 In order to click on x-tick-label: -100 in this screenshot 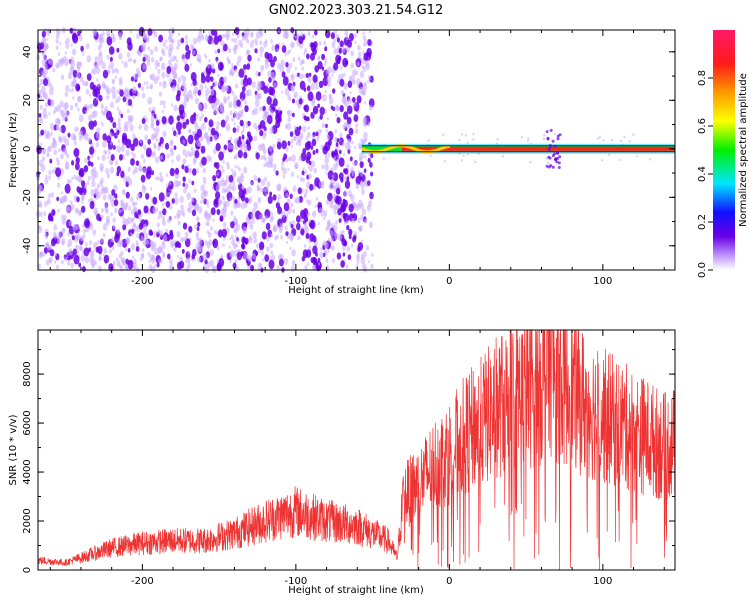, I will do `click(296, 581)`.